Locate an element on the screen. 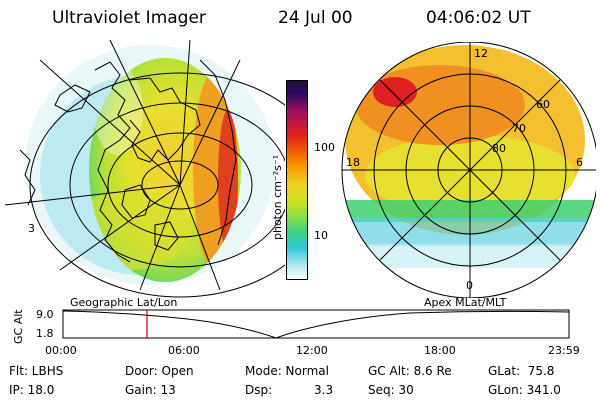 The width and height of the screenshot is (600, 400). gc-alt-label: GC Alt: 8.6 Re is located at coordinates (410, 371).